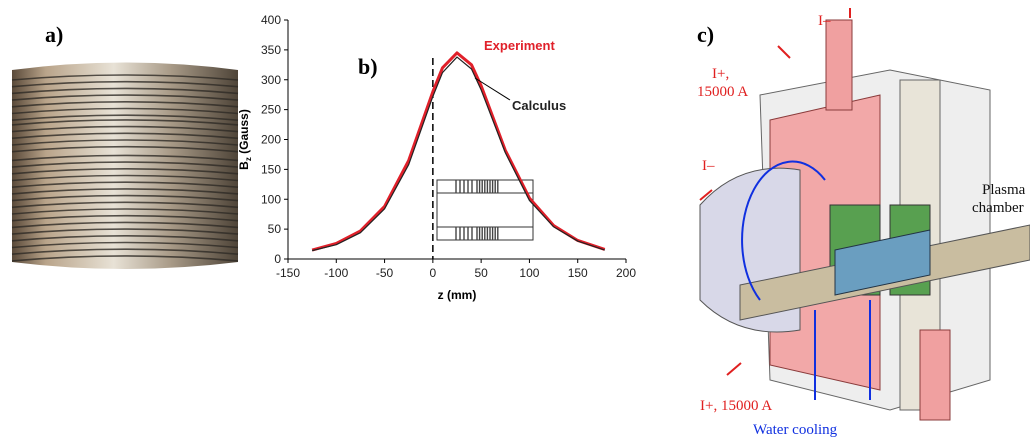  What do you see at coordinates (433, 273) in the screenshot?
I see `x-tick-label: 0` at bounding box center [433, 273].